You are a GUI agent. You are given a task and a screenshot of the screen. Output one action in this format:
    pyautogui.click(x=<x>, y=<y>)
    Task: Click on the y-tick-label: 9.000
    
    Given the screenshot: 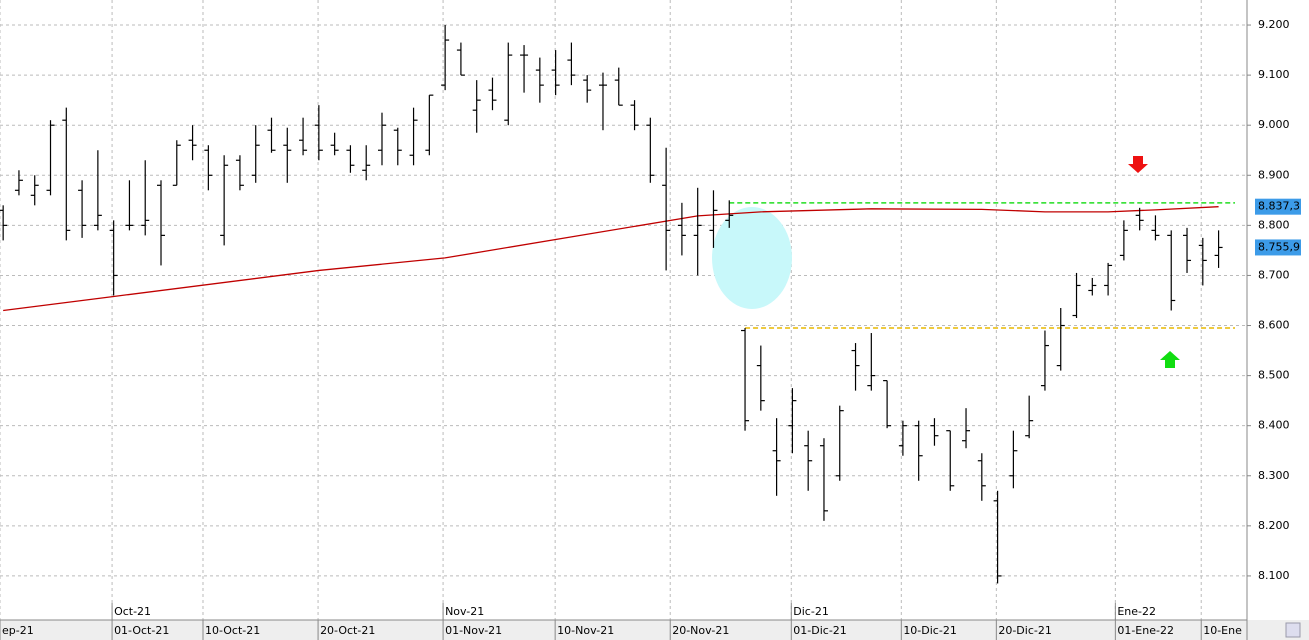 What is the action you would take?
    pyautogui.click(x=1274, y=124)
    